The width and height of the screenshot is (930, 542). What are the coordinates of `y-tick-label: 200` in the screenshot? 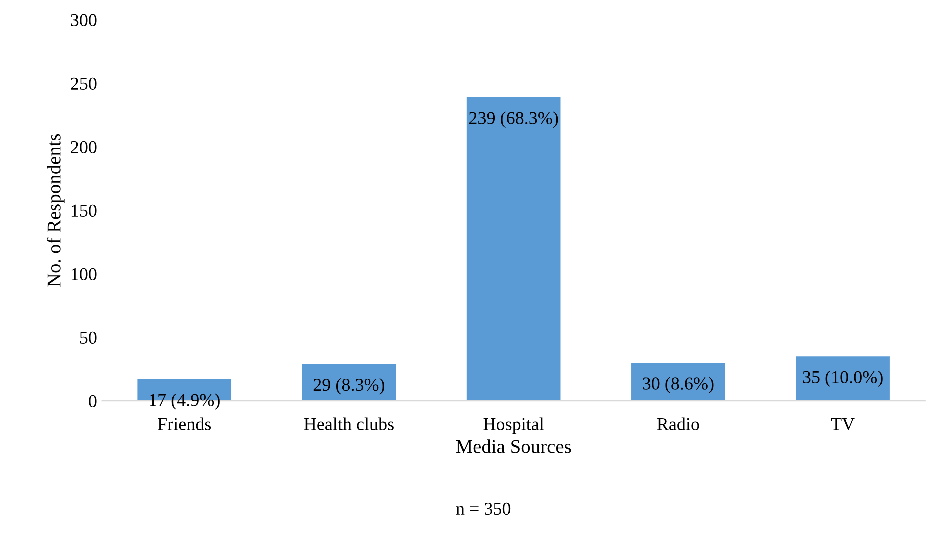 It's located at (84, 147).